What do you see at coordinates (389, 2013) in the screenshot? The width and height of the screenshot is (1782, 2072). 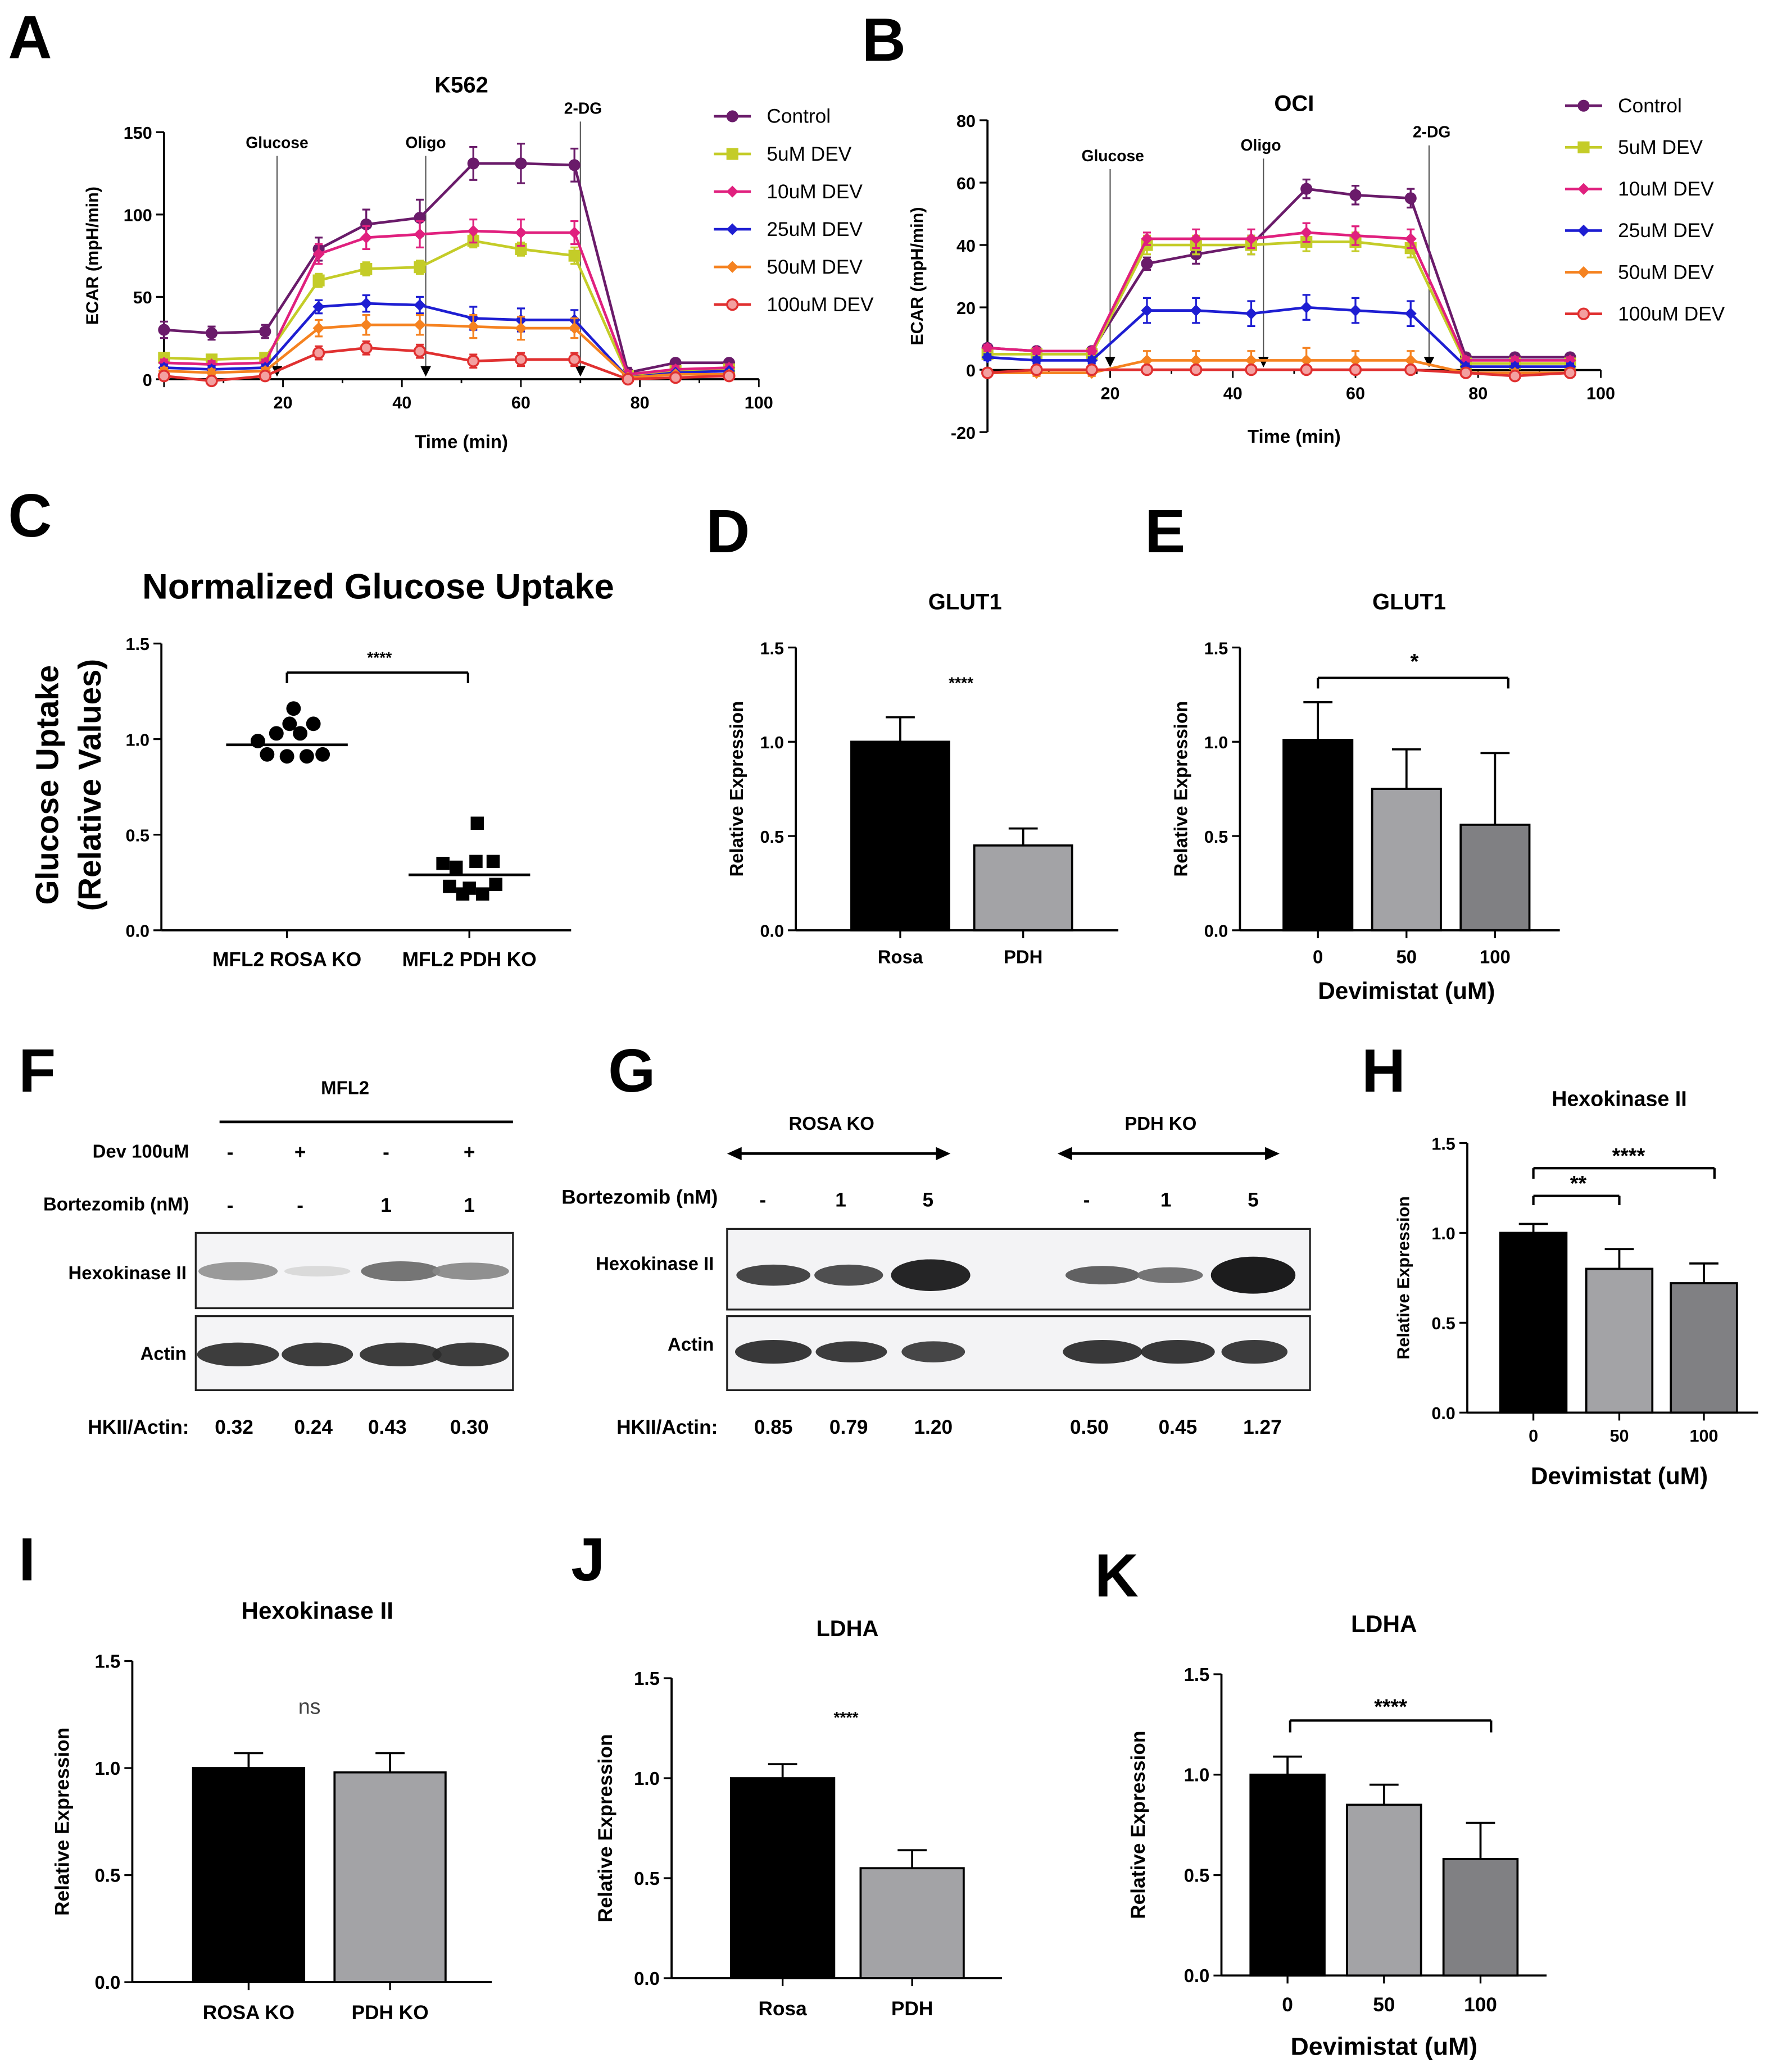 I see `x-tick-label: PDH KO` at bounding box center [389, 2013].